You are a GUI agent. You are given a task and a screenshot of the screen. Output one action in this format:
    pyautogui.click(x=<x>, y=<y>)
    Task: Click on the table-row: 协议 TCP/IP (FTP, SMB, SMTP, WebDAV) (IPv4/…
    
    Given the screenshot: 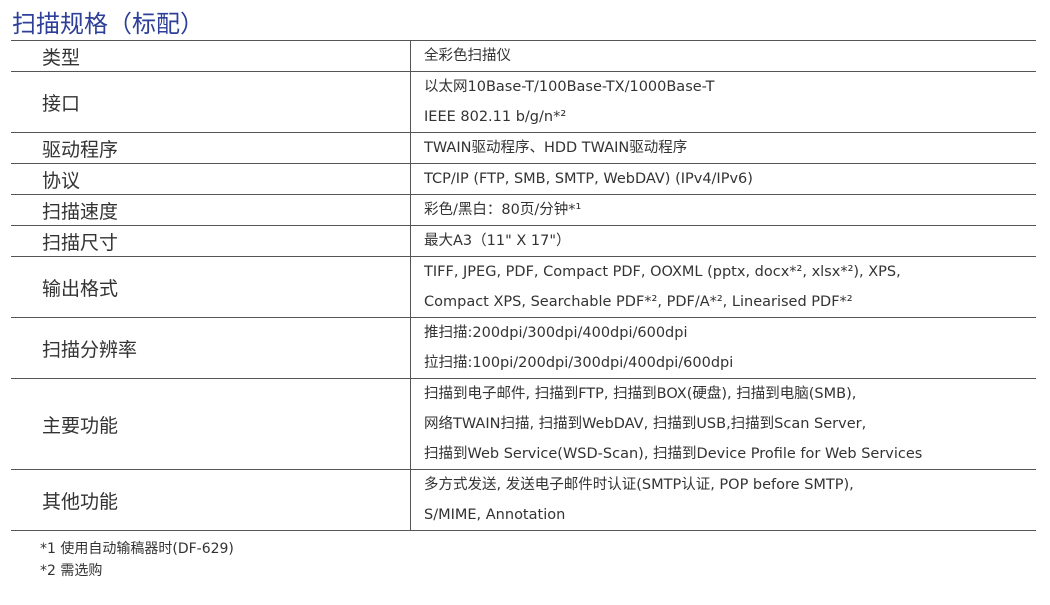 What is the action you would take?
    pyautogui.click(x=523, y=179)
    